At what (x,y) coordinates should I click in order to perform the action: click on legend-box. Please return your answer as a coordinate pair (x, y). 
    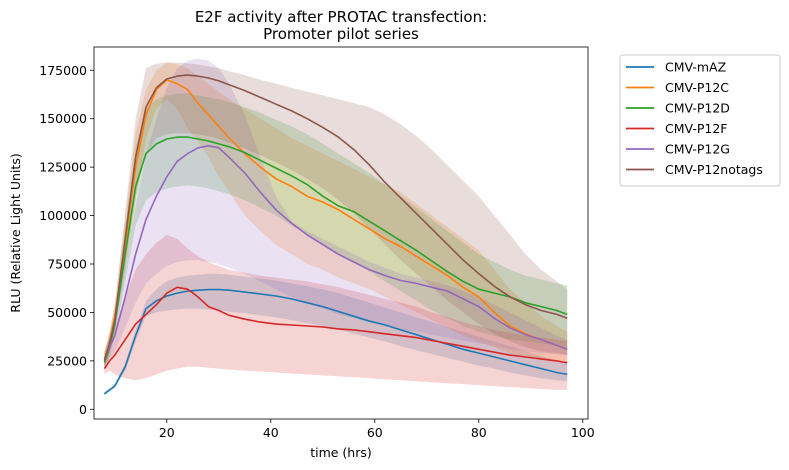
    Looking at the image, I should click on (700, 120).